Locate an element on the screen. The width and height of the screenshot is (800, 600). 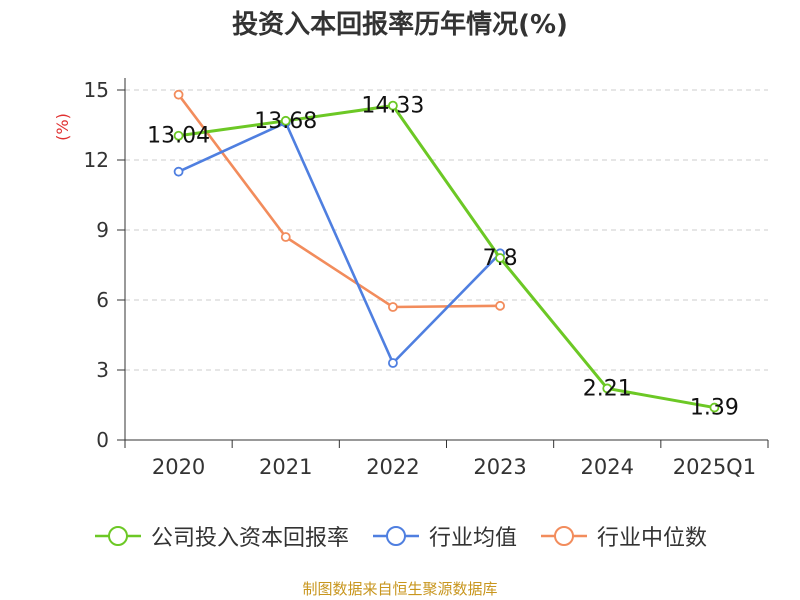
x-tick-label: 2021 is located at coordinates (285, 467).